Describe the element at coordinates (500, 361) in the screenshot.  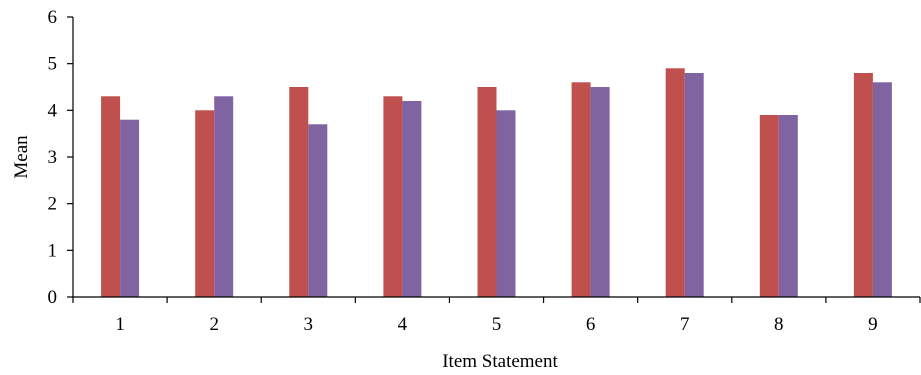
I see `x-axis-title: Item Statement` at that location.